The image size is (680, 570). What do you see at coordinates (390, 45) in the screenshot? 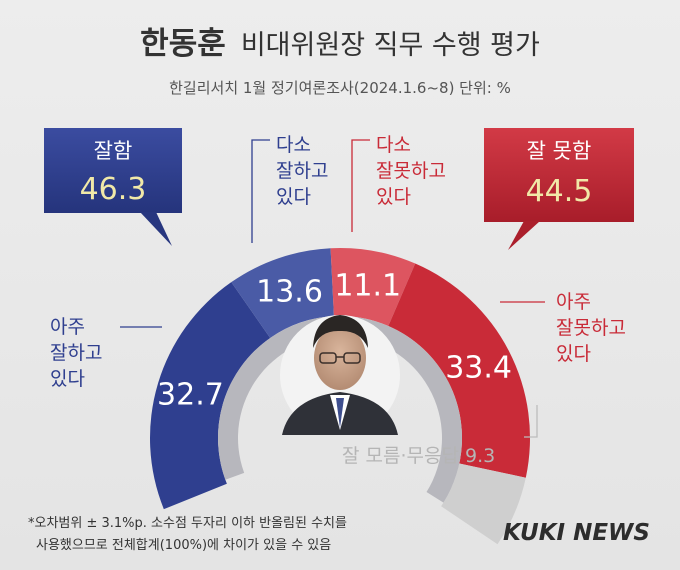
I see `title-rest: 비대위원장 직무 수행 평가` at bounding box center [390, 45].